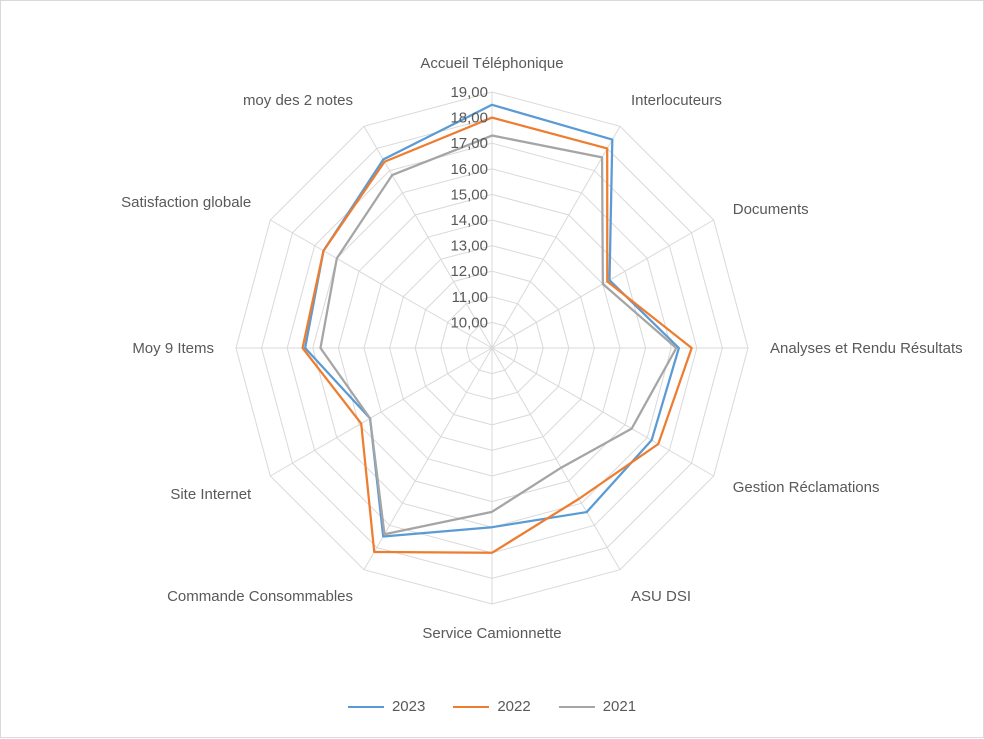 Image resolution: width=984 pixels, height=739 pixels. What do you see at coordinates (771, 209) in the screenshot?
I see `category-label: Documents` at bounding box center [771, 209].